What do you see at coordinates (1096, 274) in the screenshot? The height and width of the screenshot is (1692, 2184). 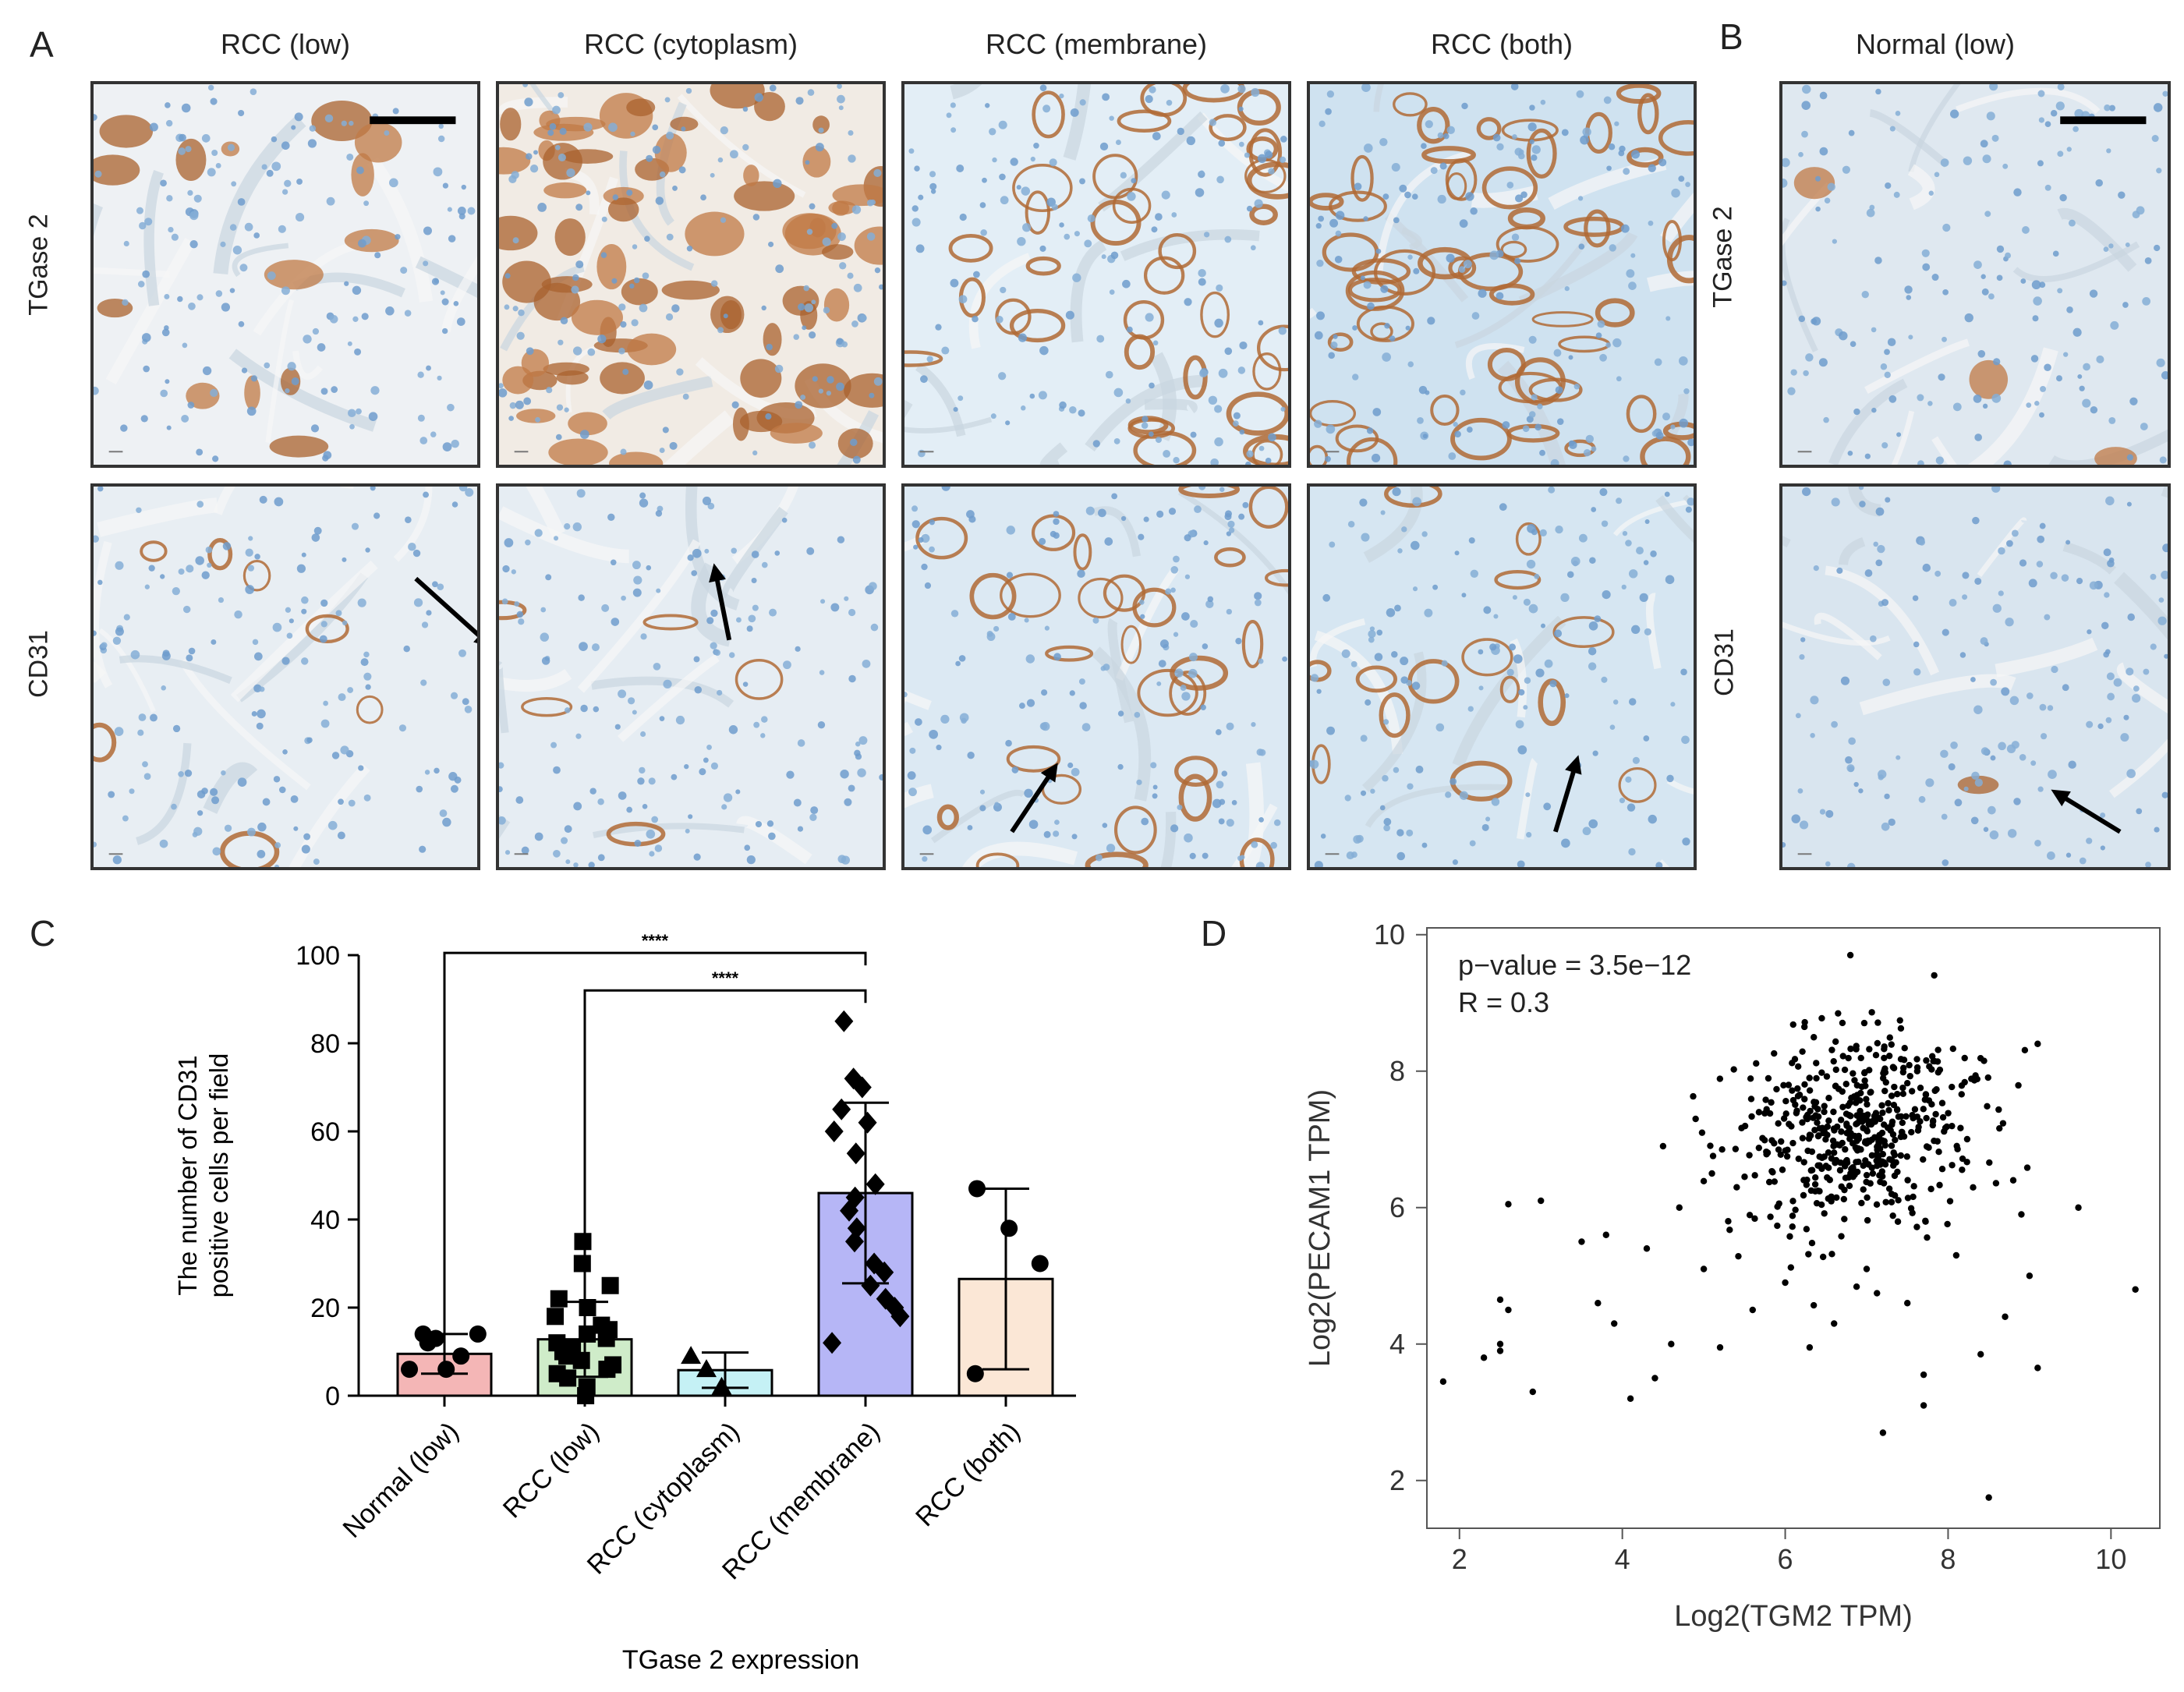 I see `micrograph-rcc-membrane-tgase2` at bounding box center [1096, 274].